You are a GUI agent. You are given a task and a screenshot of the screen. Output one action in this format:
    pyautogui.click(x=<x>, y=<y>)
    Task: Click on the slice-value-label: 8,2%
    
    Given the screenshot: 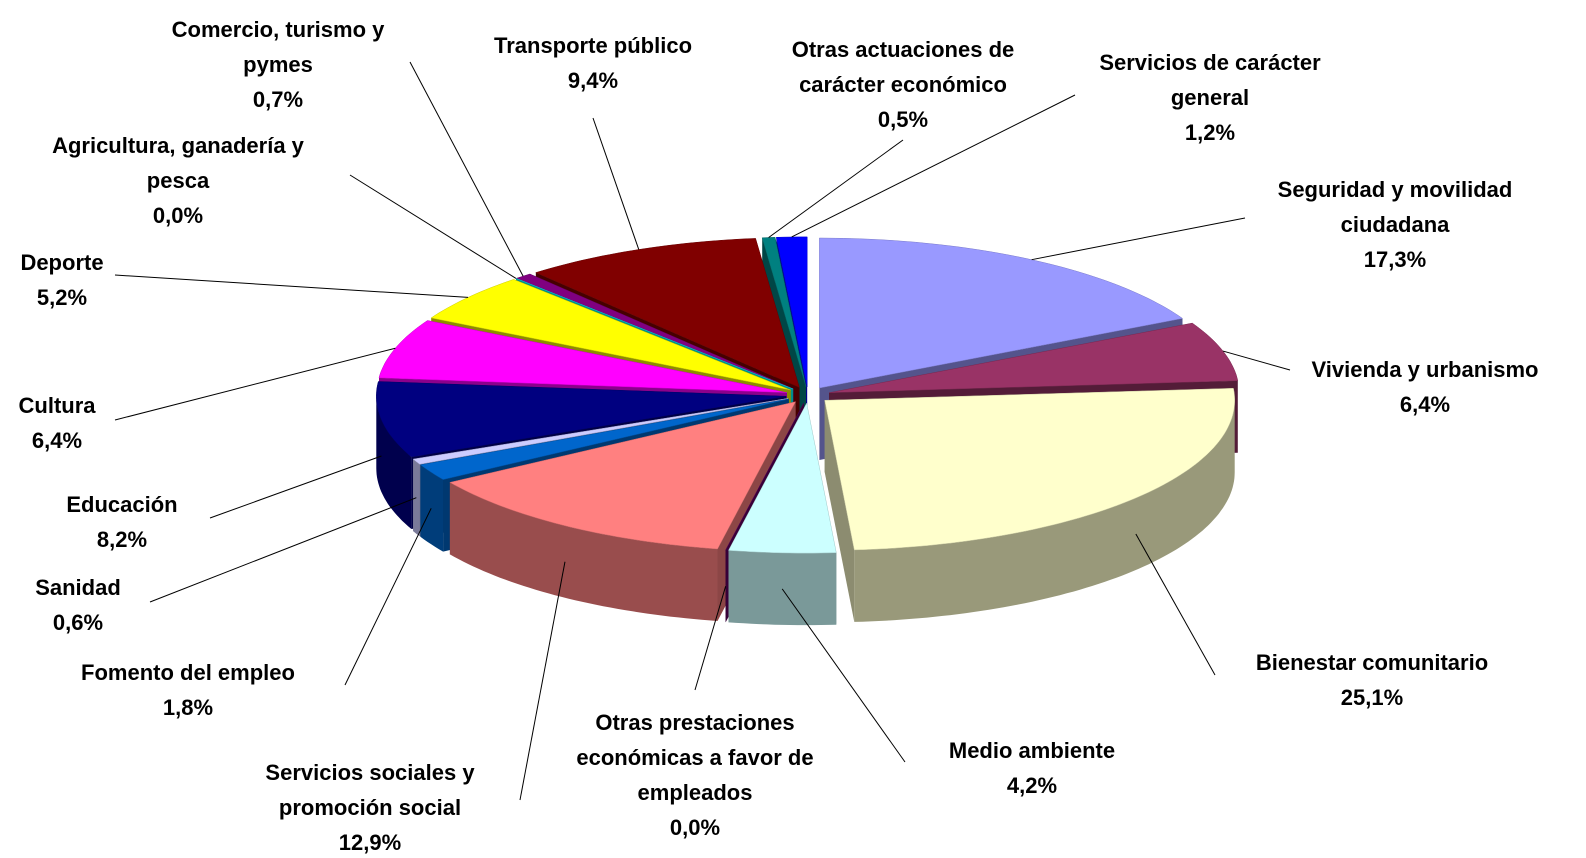 What is the action you would take?
    pyautogui.click(x=122, y=539)
    